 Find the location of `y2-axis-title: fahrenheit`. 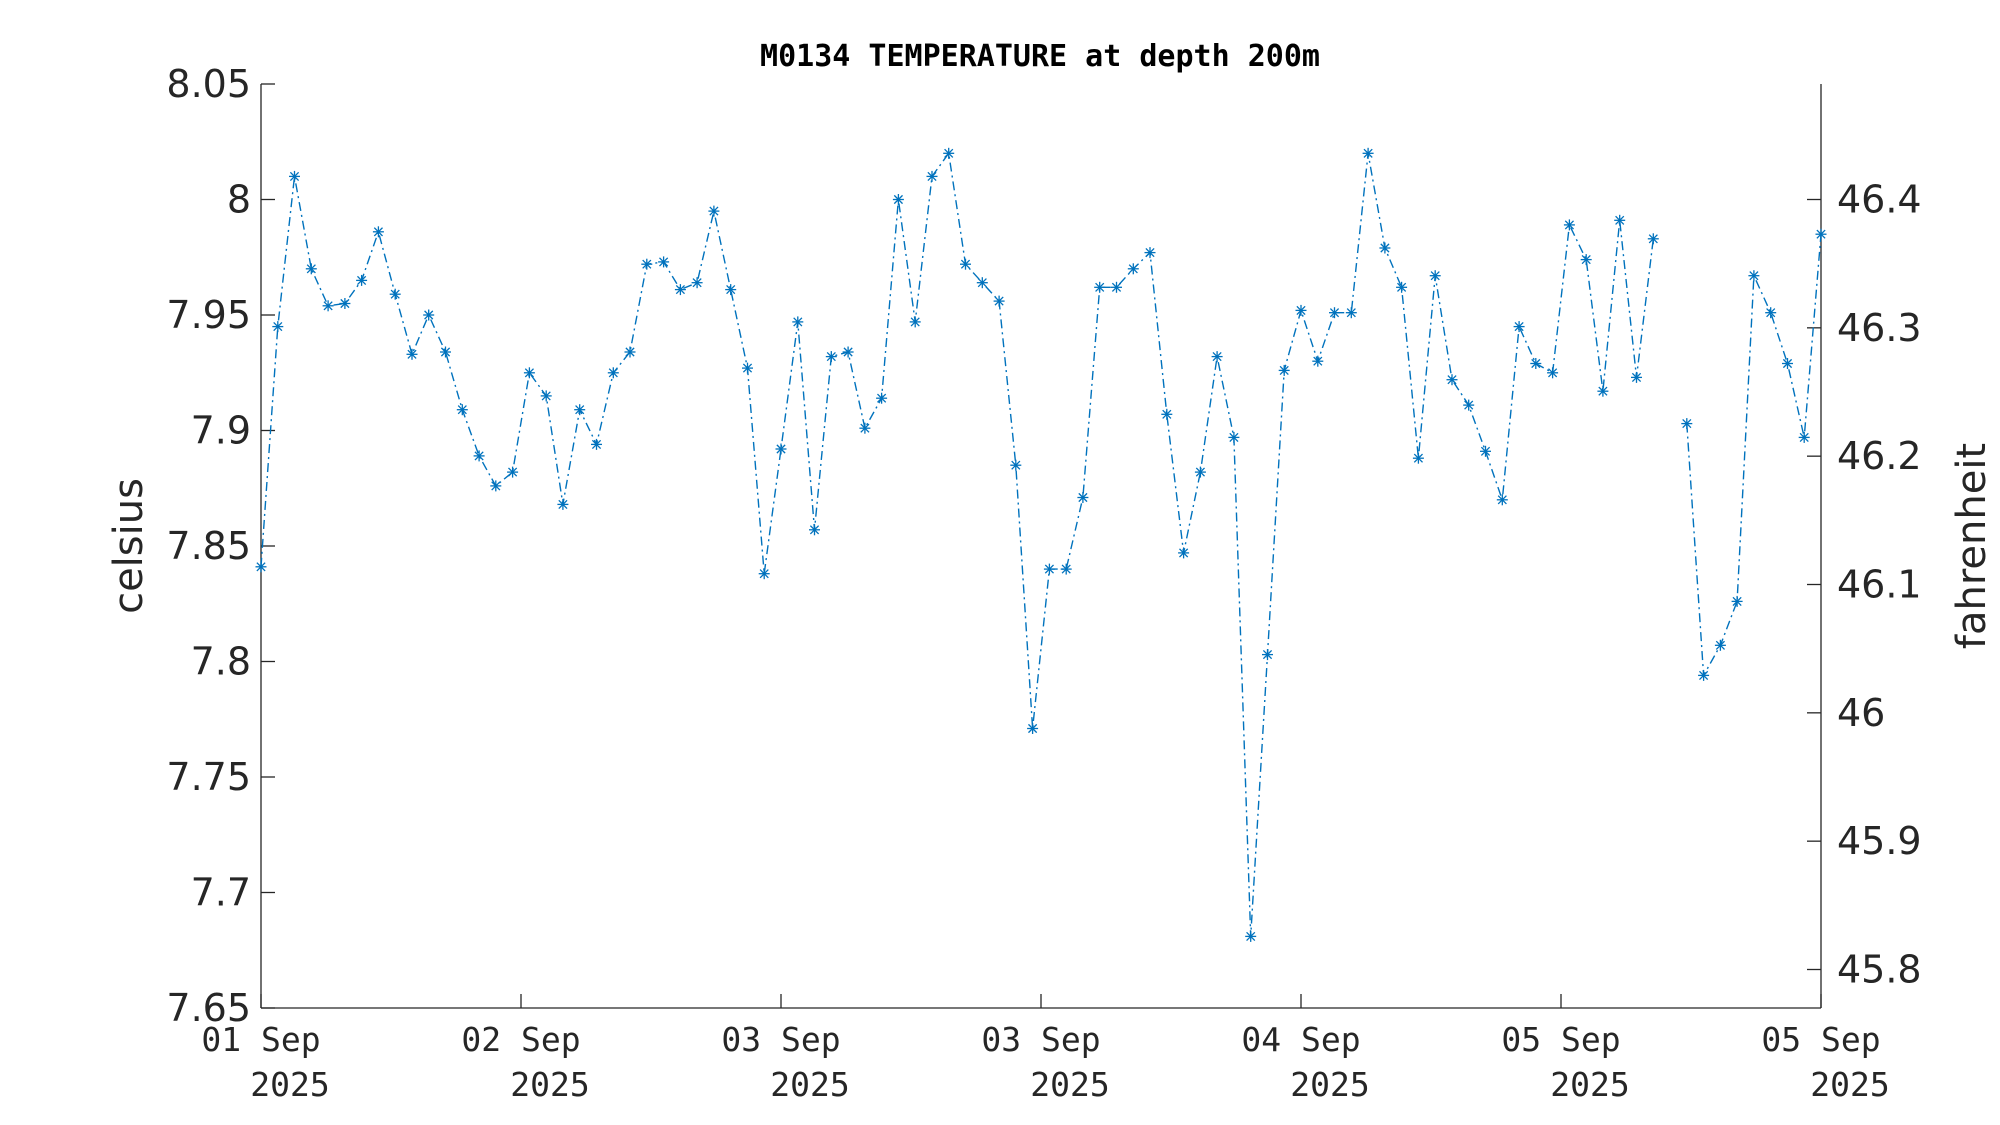

y2-axis-title: fahrenheit is located at coordinates (1972, 546).